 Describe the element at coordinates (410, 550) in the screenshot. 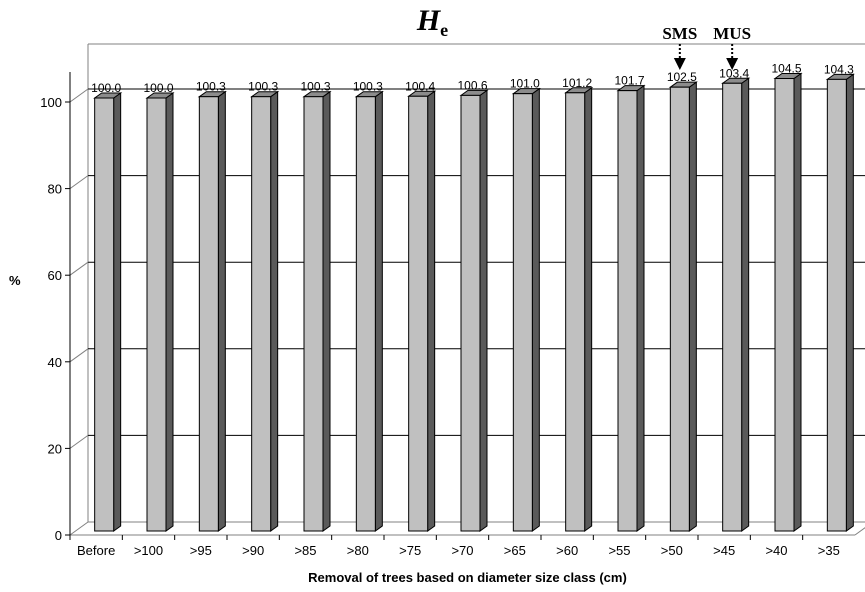

I see `x-tick-label: >75` at that location.